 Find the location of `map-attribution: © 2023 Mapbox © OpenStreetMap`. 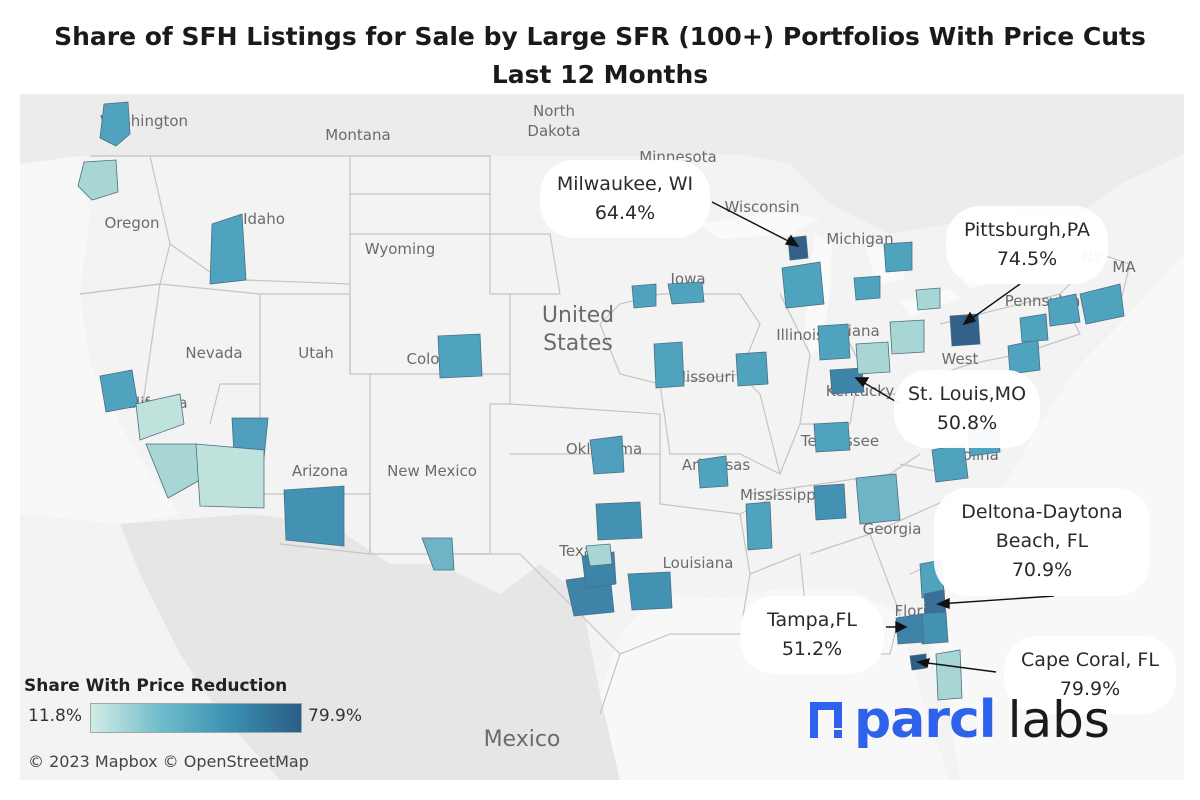

map-attribution: © 2023 Mapbox © OpenStreetMap is located at coordinates (168, 761).